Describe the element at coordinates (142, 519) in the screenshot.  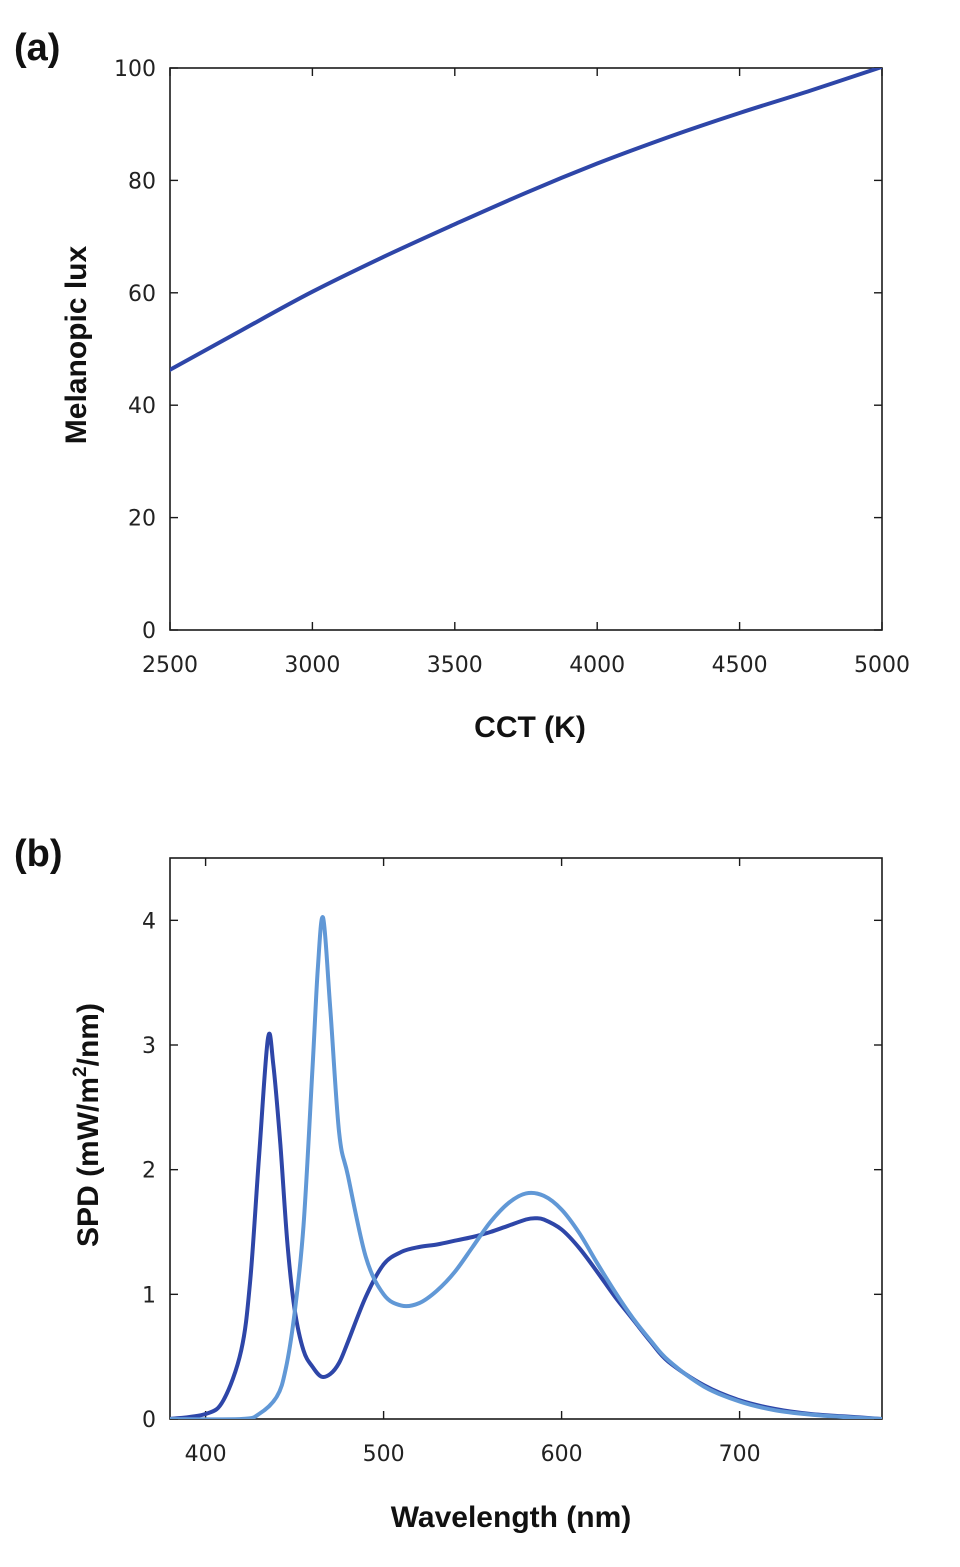
I see `y-tick-label: 20` at that location.